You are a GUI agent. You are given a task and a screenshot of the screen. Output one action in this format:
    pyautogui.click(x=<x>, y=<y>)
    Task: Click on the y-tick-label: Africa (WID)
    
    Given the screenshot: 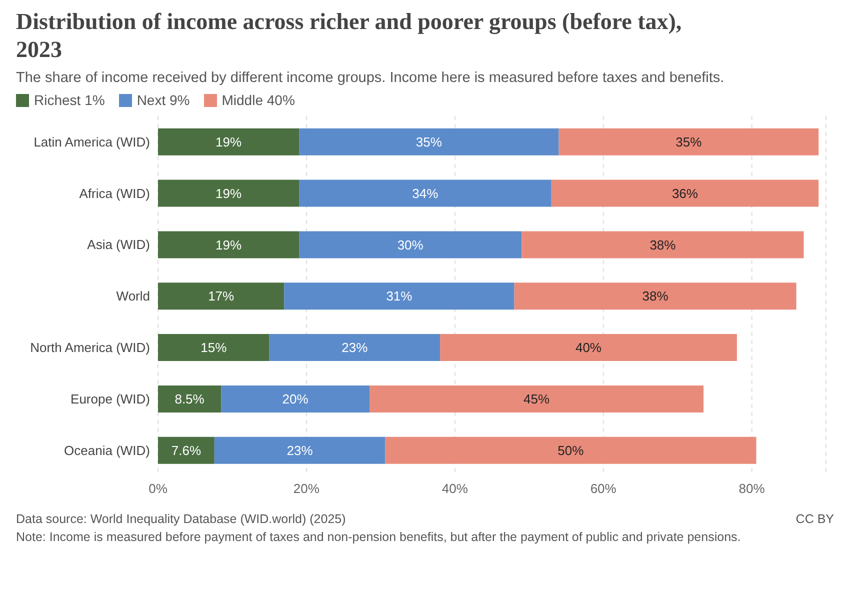 What is the action you would take?
    pyautogui.click(x=114, y=193)
    